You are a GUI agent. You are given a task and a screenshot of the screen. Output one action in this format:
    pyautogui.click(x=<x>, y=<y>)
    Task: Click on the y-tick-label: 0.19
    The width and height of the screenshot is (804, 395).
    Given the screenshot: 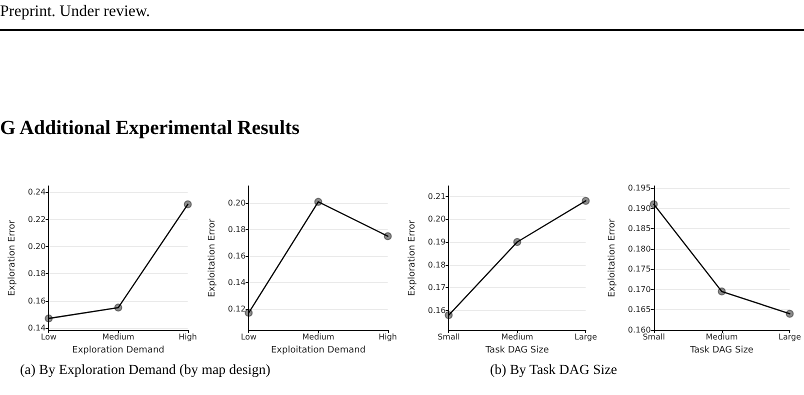 What is the action you would take?
    pyautogui.click(x=437, y=242)
    